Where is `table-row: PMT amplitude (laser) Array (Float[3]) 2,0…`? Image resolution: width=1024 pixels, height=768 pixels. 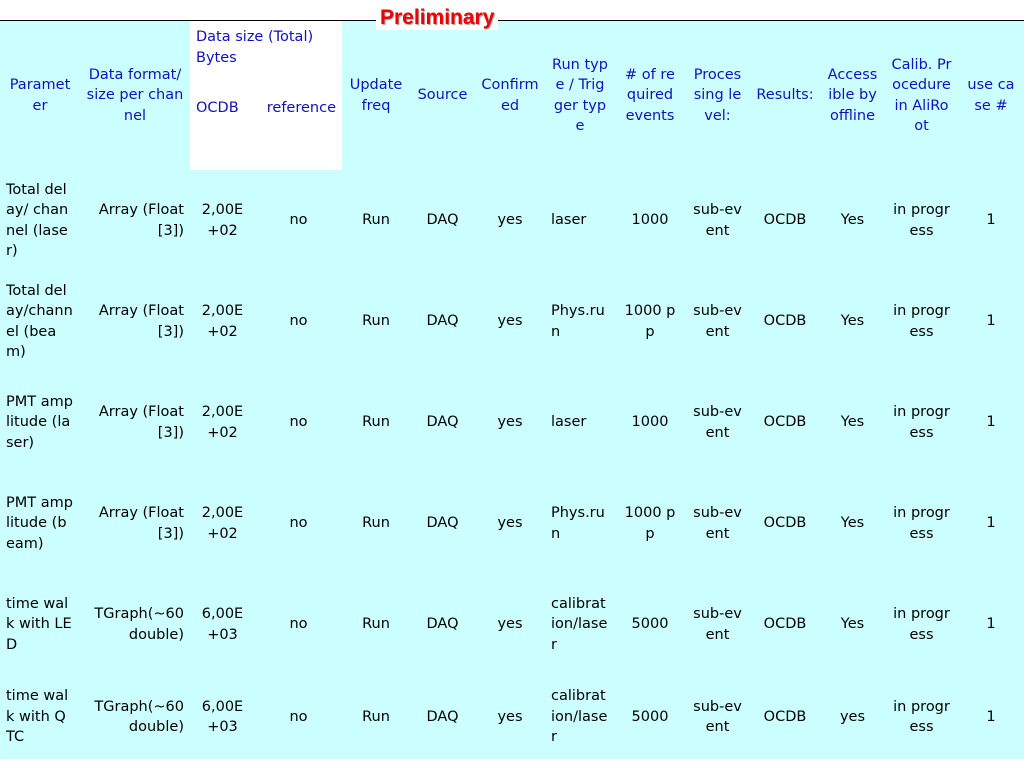
table-row: PMT amplitude (laser) Array (Float[3]) 2,0… is located at coordinates (512, 422).